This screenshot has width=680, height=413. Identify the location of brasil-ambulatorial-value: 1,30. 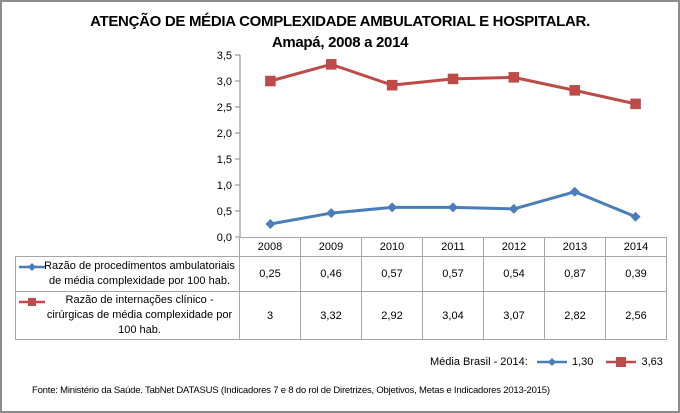
(582, 362).